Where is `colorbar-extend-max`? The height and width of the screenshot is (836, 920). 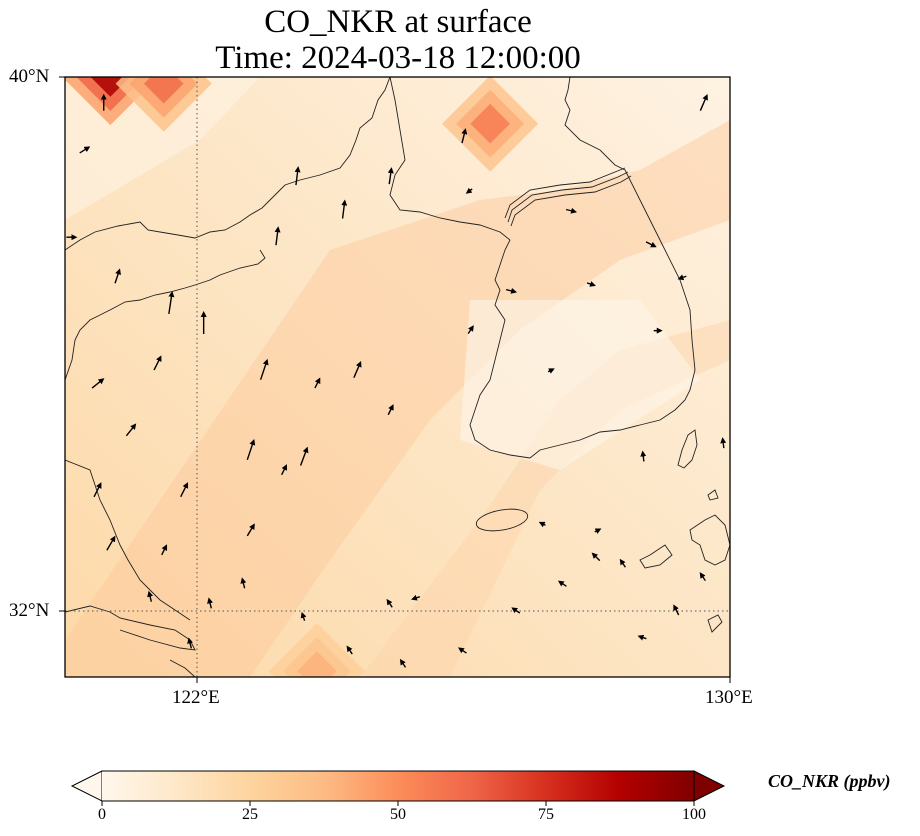 colorbar-extend-max is located at coordinates (709, 786).